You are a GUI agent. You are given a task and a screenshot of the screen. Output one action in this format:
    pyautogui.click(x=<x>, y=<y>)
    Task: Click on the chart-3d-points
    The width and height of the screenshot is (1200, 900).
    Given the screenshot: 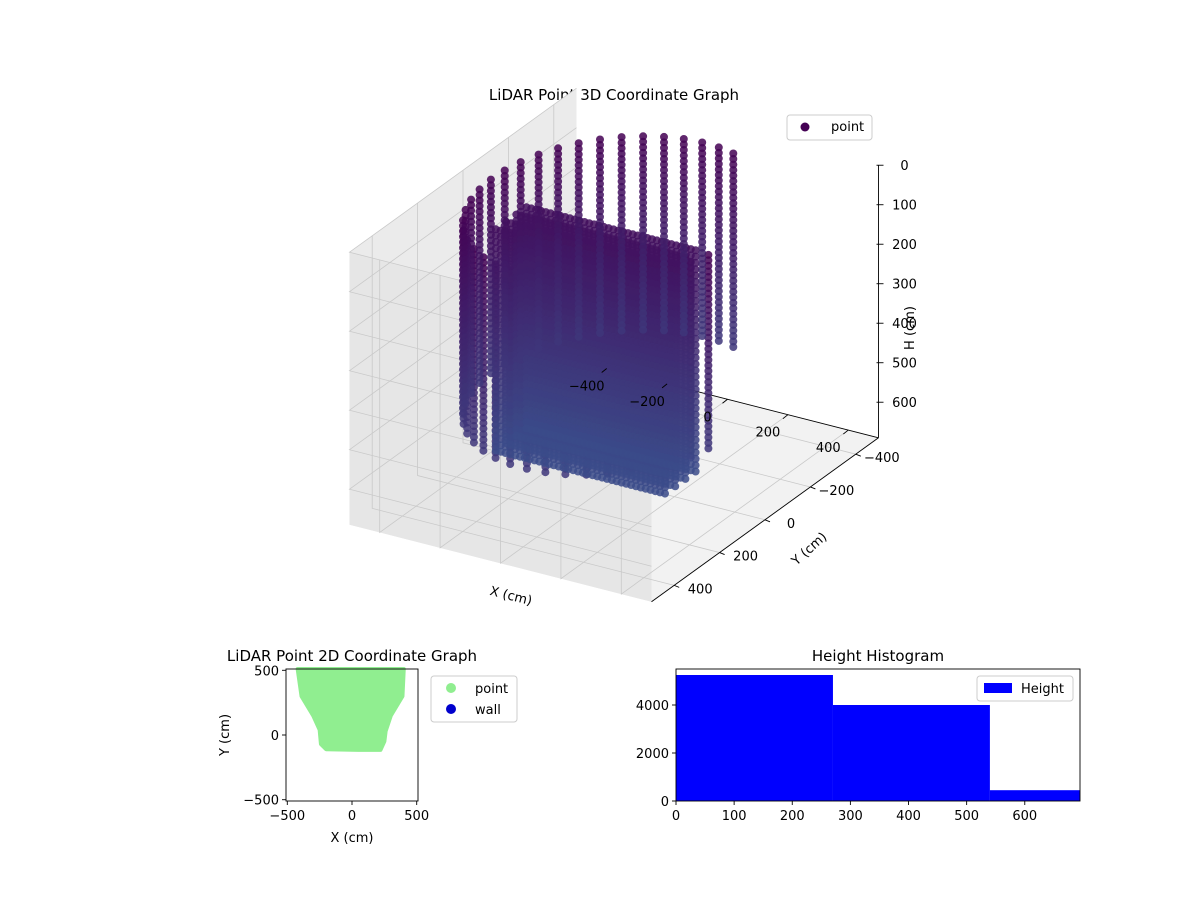 What is the action you would take?
    pyautogui.click(x=598, y=314)
    